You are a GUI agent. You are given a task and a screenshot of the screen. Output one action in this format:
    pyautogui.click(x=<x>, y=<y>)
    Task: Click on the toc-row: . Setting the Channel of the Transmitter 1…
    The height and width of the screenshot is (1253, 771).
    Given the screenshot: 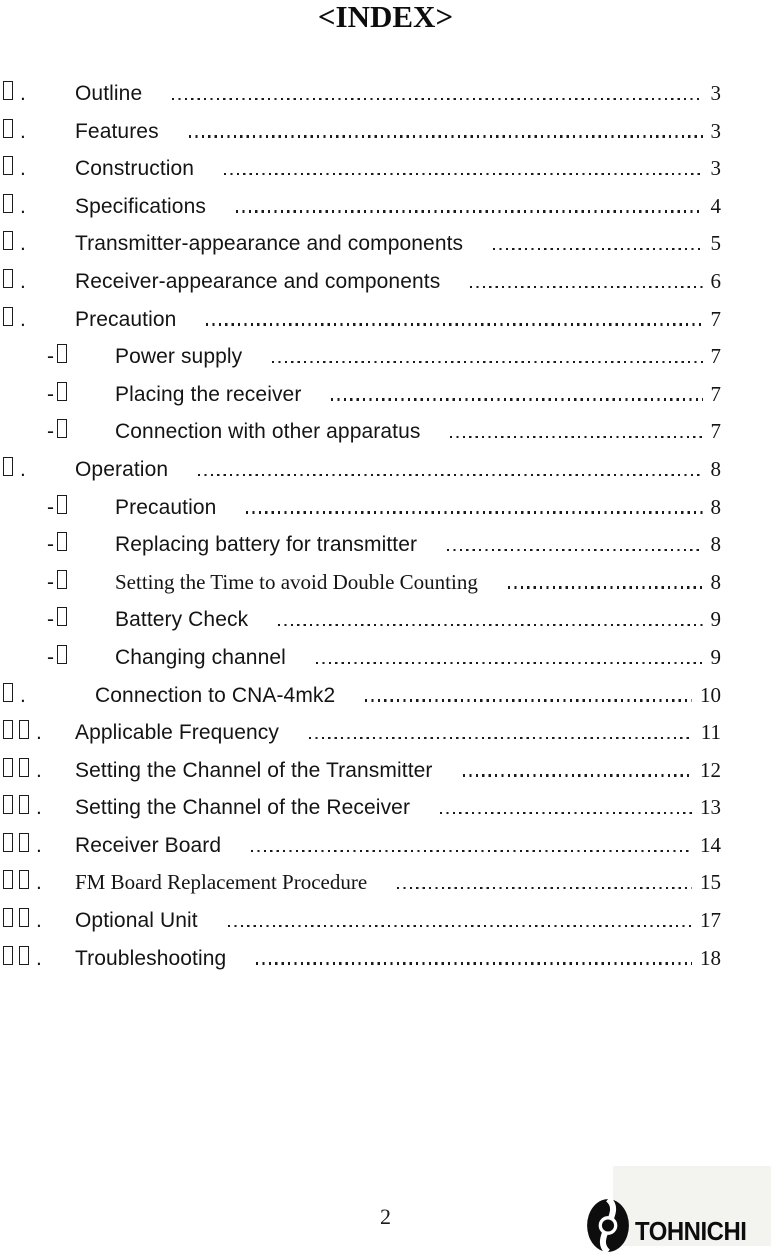 What is the action you would take?
    pyautogui.click(x=362, y=774)
    